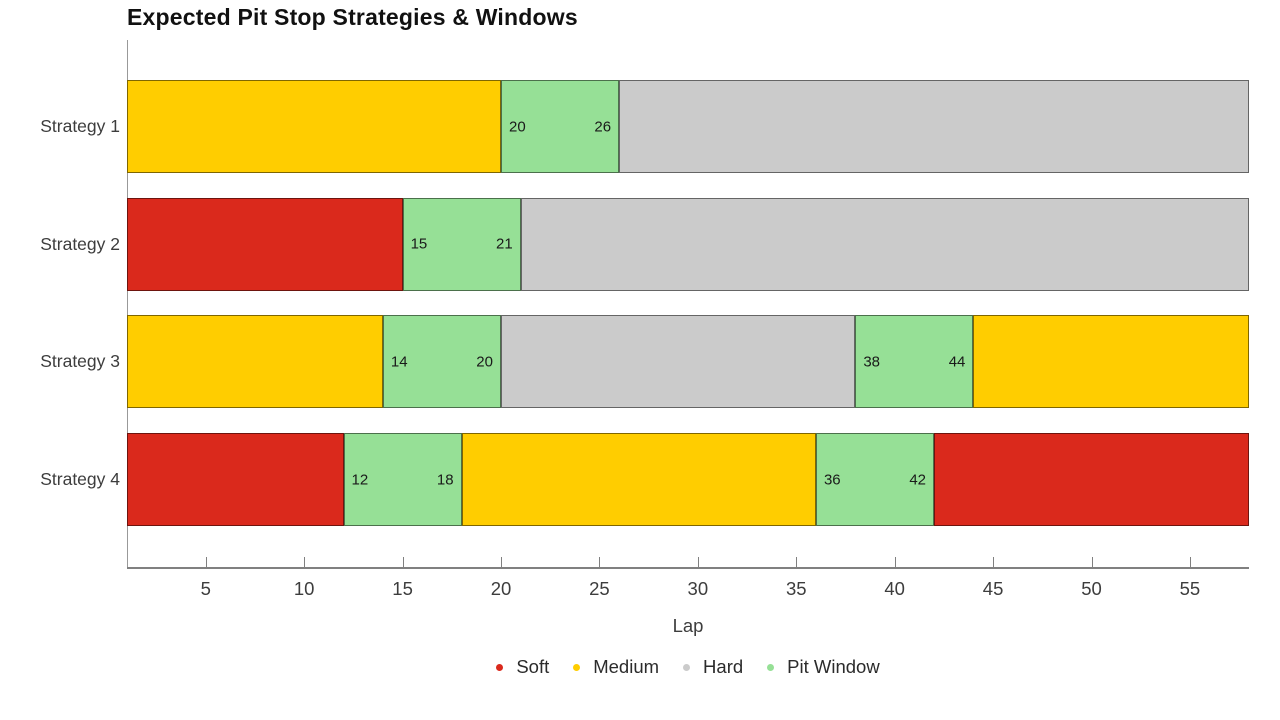  I want to click on pit-window-start-label: 15, so click(419, 244).